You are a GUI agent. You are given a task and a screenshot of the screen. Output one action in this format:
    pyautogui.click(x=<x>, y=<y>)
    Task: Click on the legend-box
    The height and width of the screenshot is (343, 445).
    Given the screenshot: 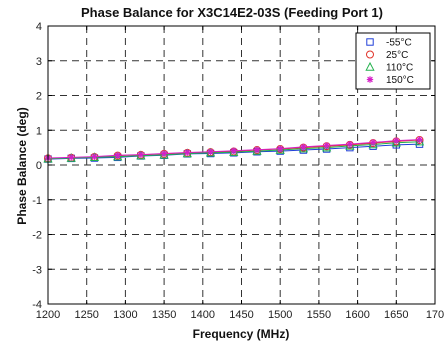 What is the action you would take?
    pyautogui.click(x=393, y=61)
    